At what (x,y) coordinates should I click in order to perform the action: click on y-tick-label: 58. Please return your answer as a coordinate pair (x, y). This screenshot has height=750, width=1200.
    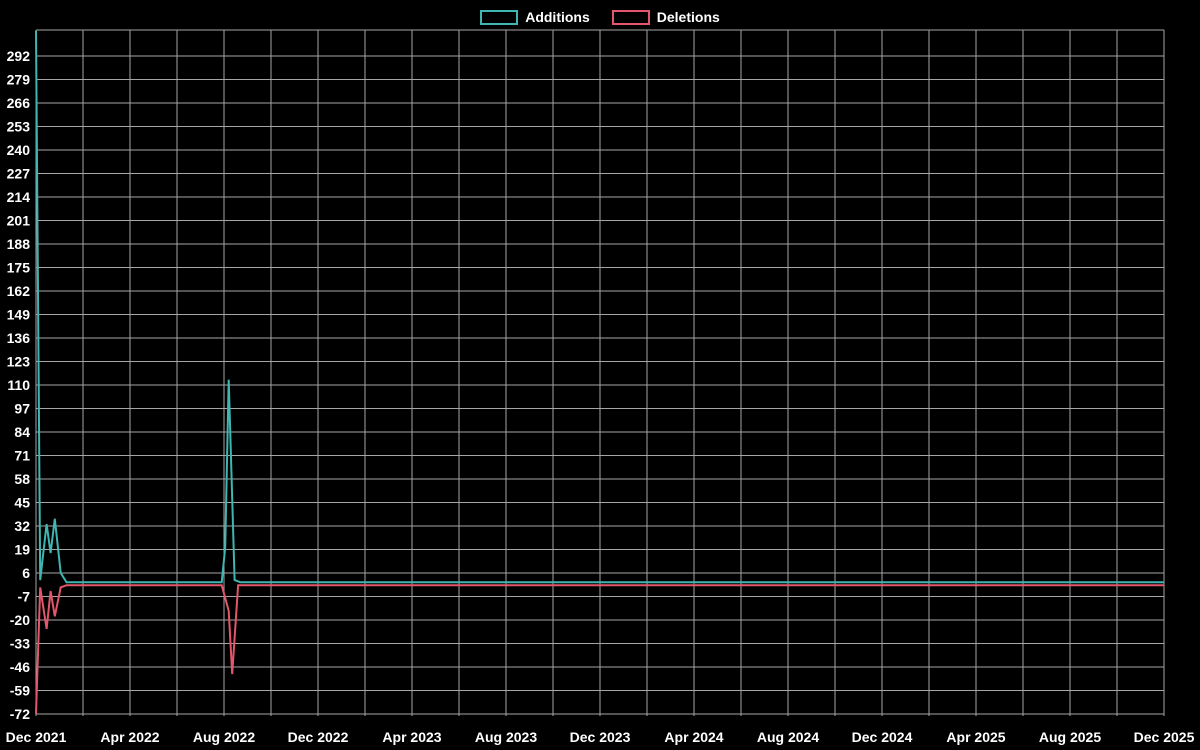
    Looking at the image, I should click on (22, 479).